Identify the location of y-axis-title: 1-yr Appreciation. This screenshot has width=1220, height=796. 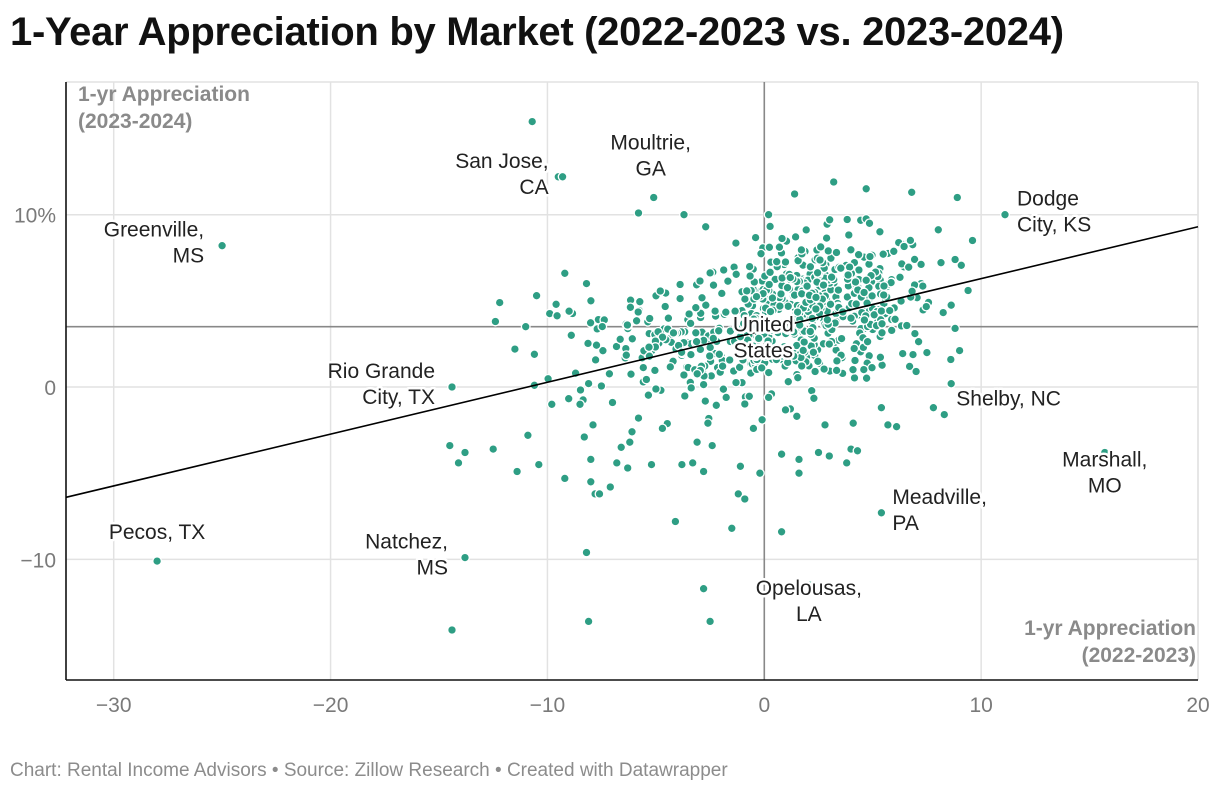
(164, 94).